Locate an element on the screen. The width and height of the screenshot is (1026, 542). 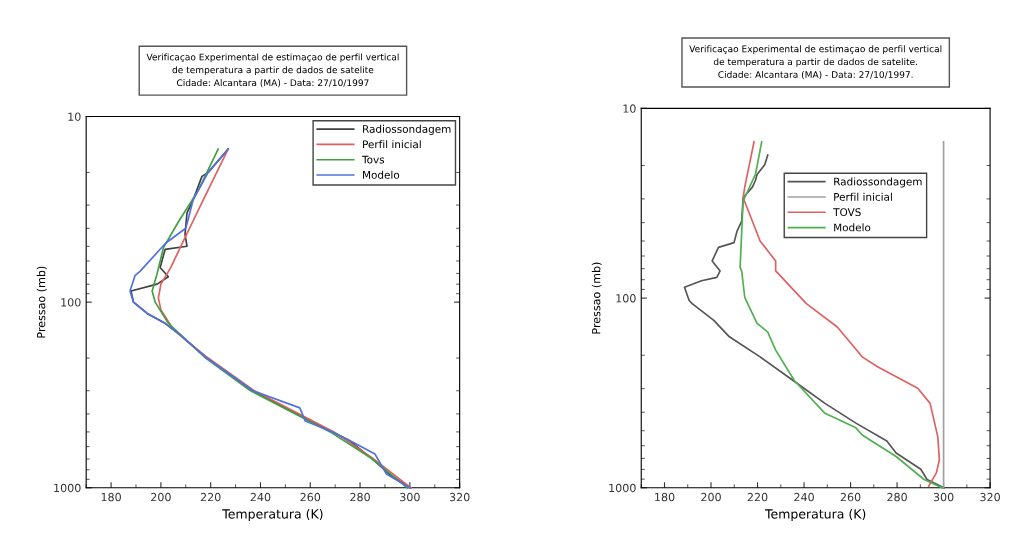
chart-title: Verificaçao Experimental de estimaçao de perfil vertical de temperatura a partir de dados de satelite. Cidade: Alcantara (MA) - Data: 27/10/1997. is located at coordinates (815, 62).